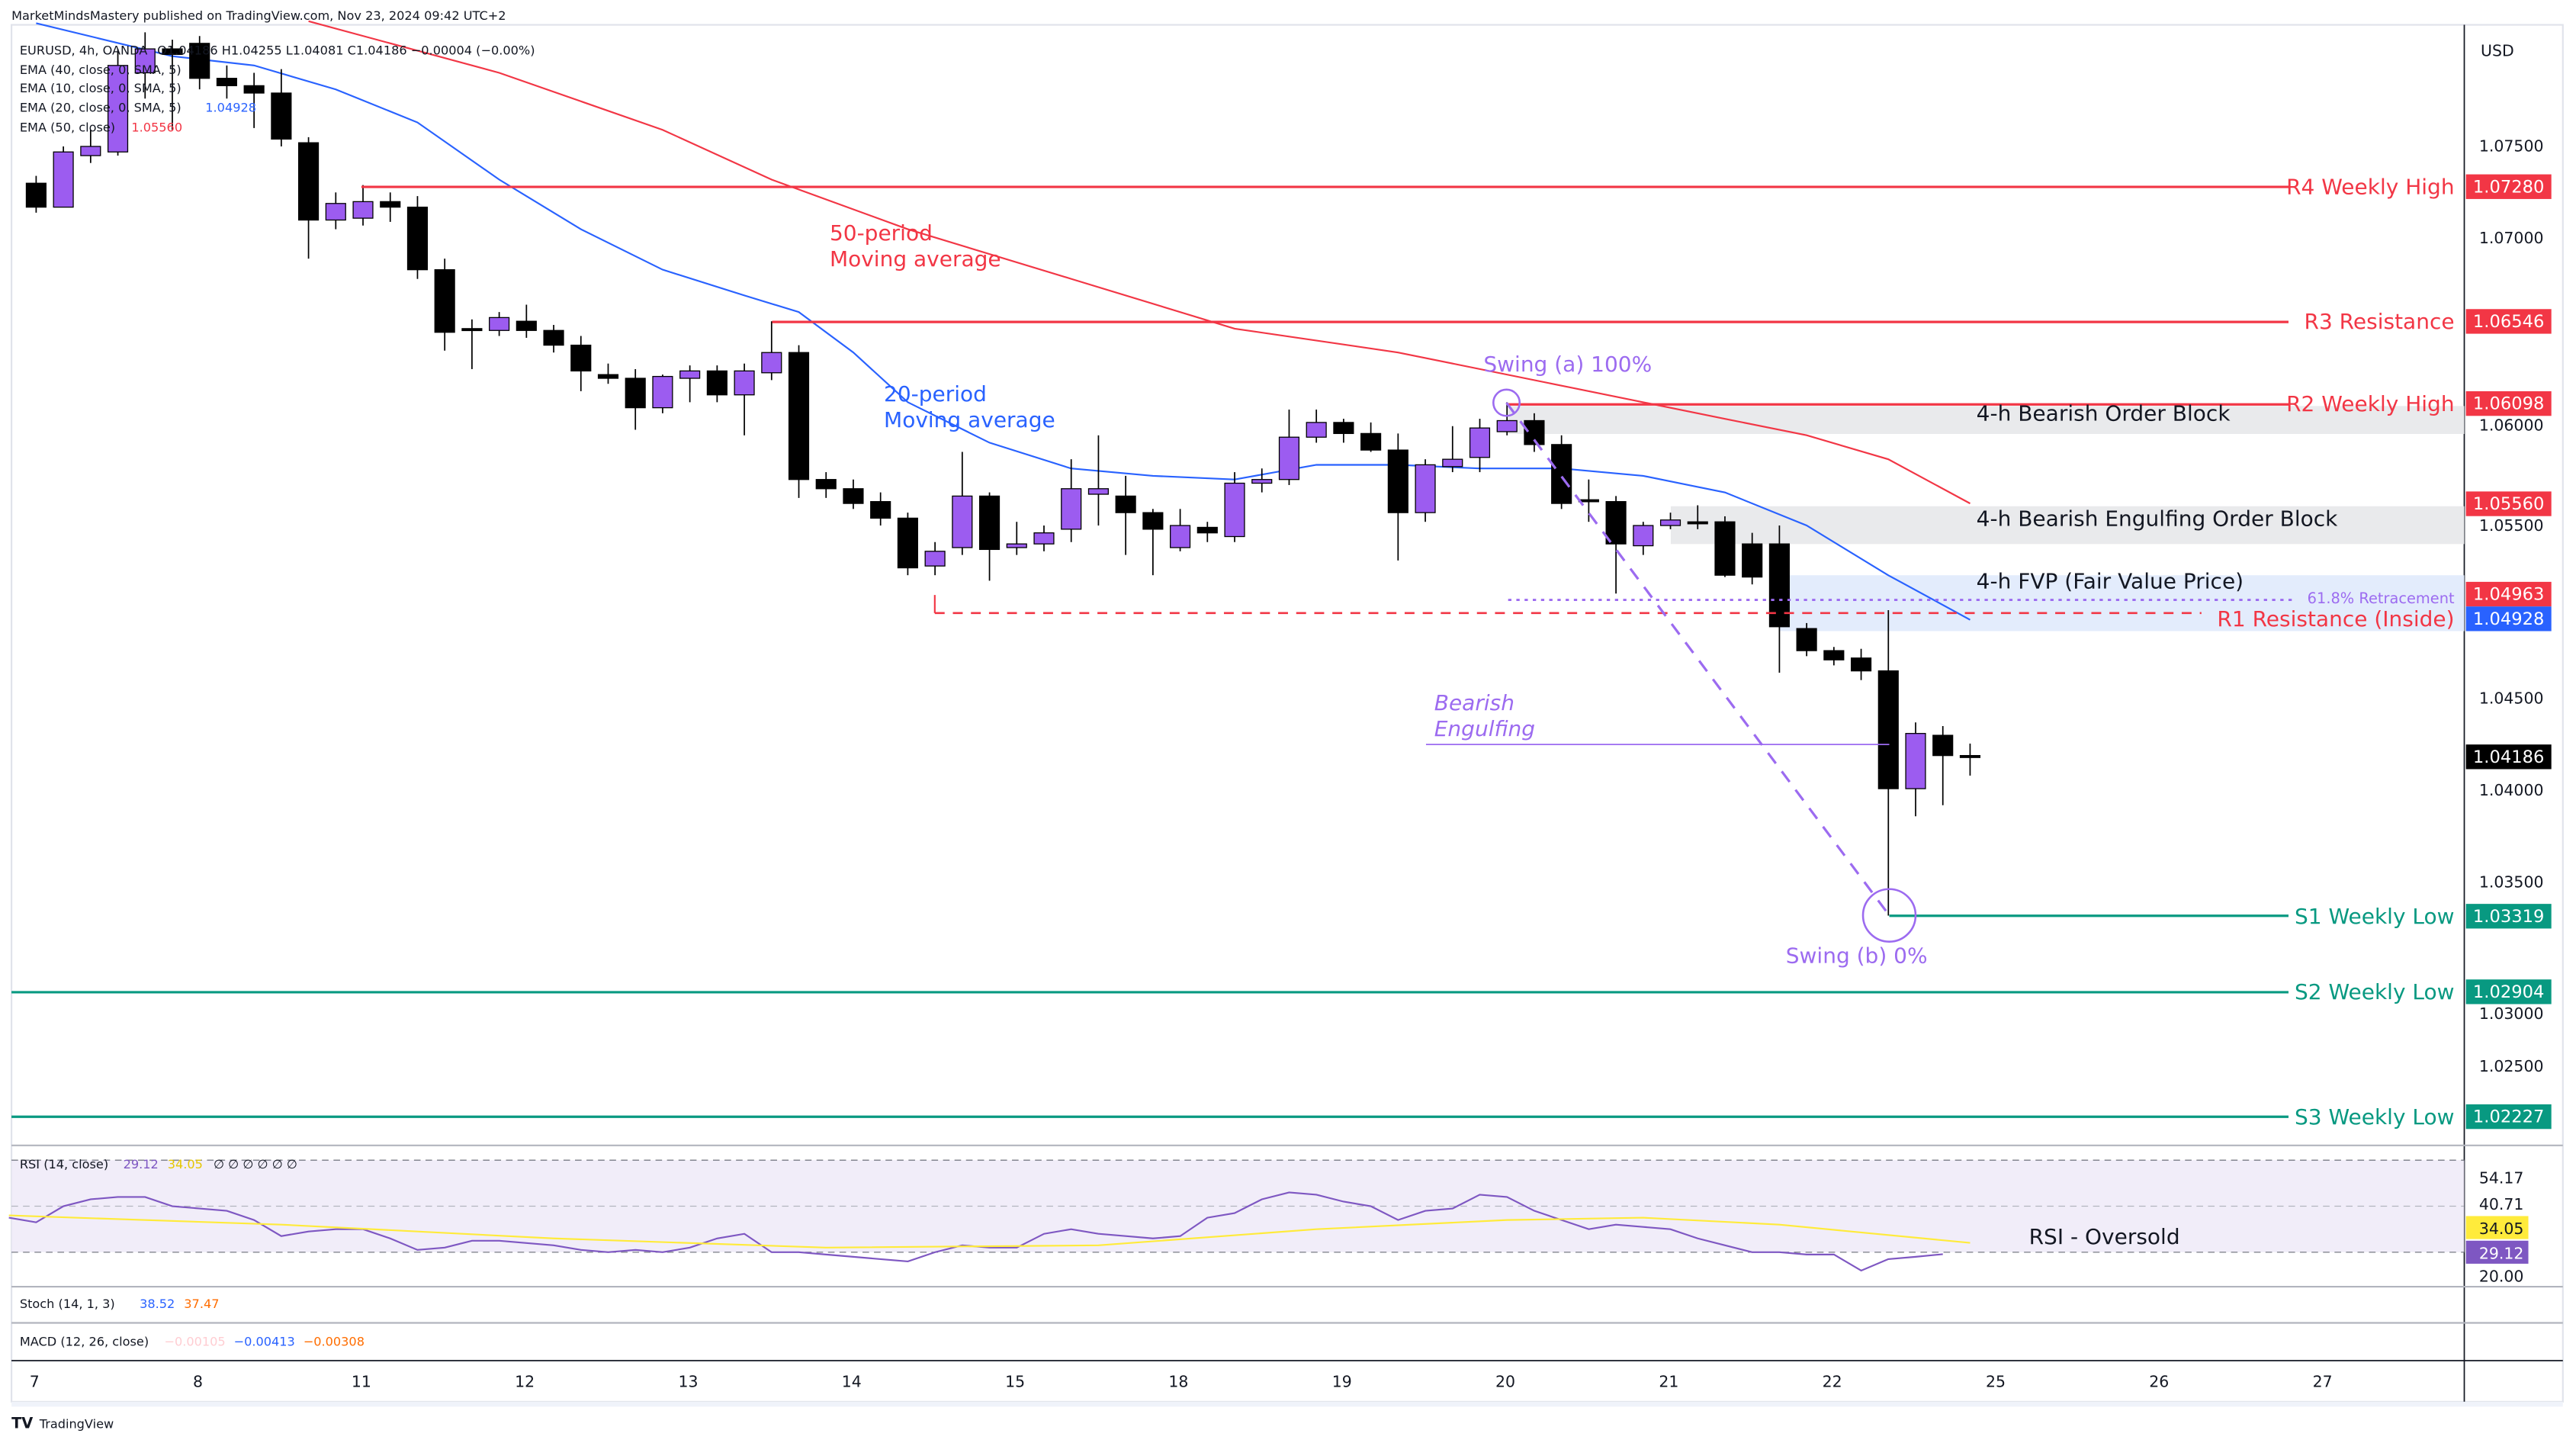  What do you see at coordinates (100, 108) in the screenshot?
I see `legend-ema20: EMA (20, close, 0, SMA, 5)` at bounding box center [100, 108].